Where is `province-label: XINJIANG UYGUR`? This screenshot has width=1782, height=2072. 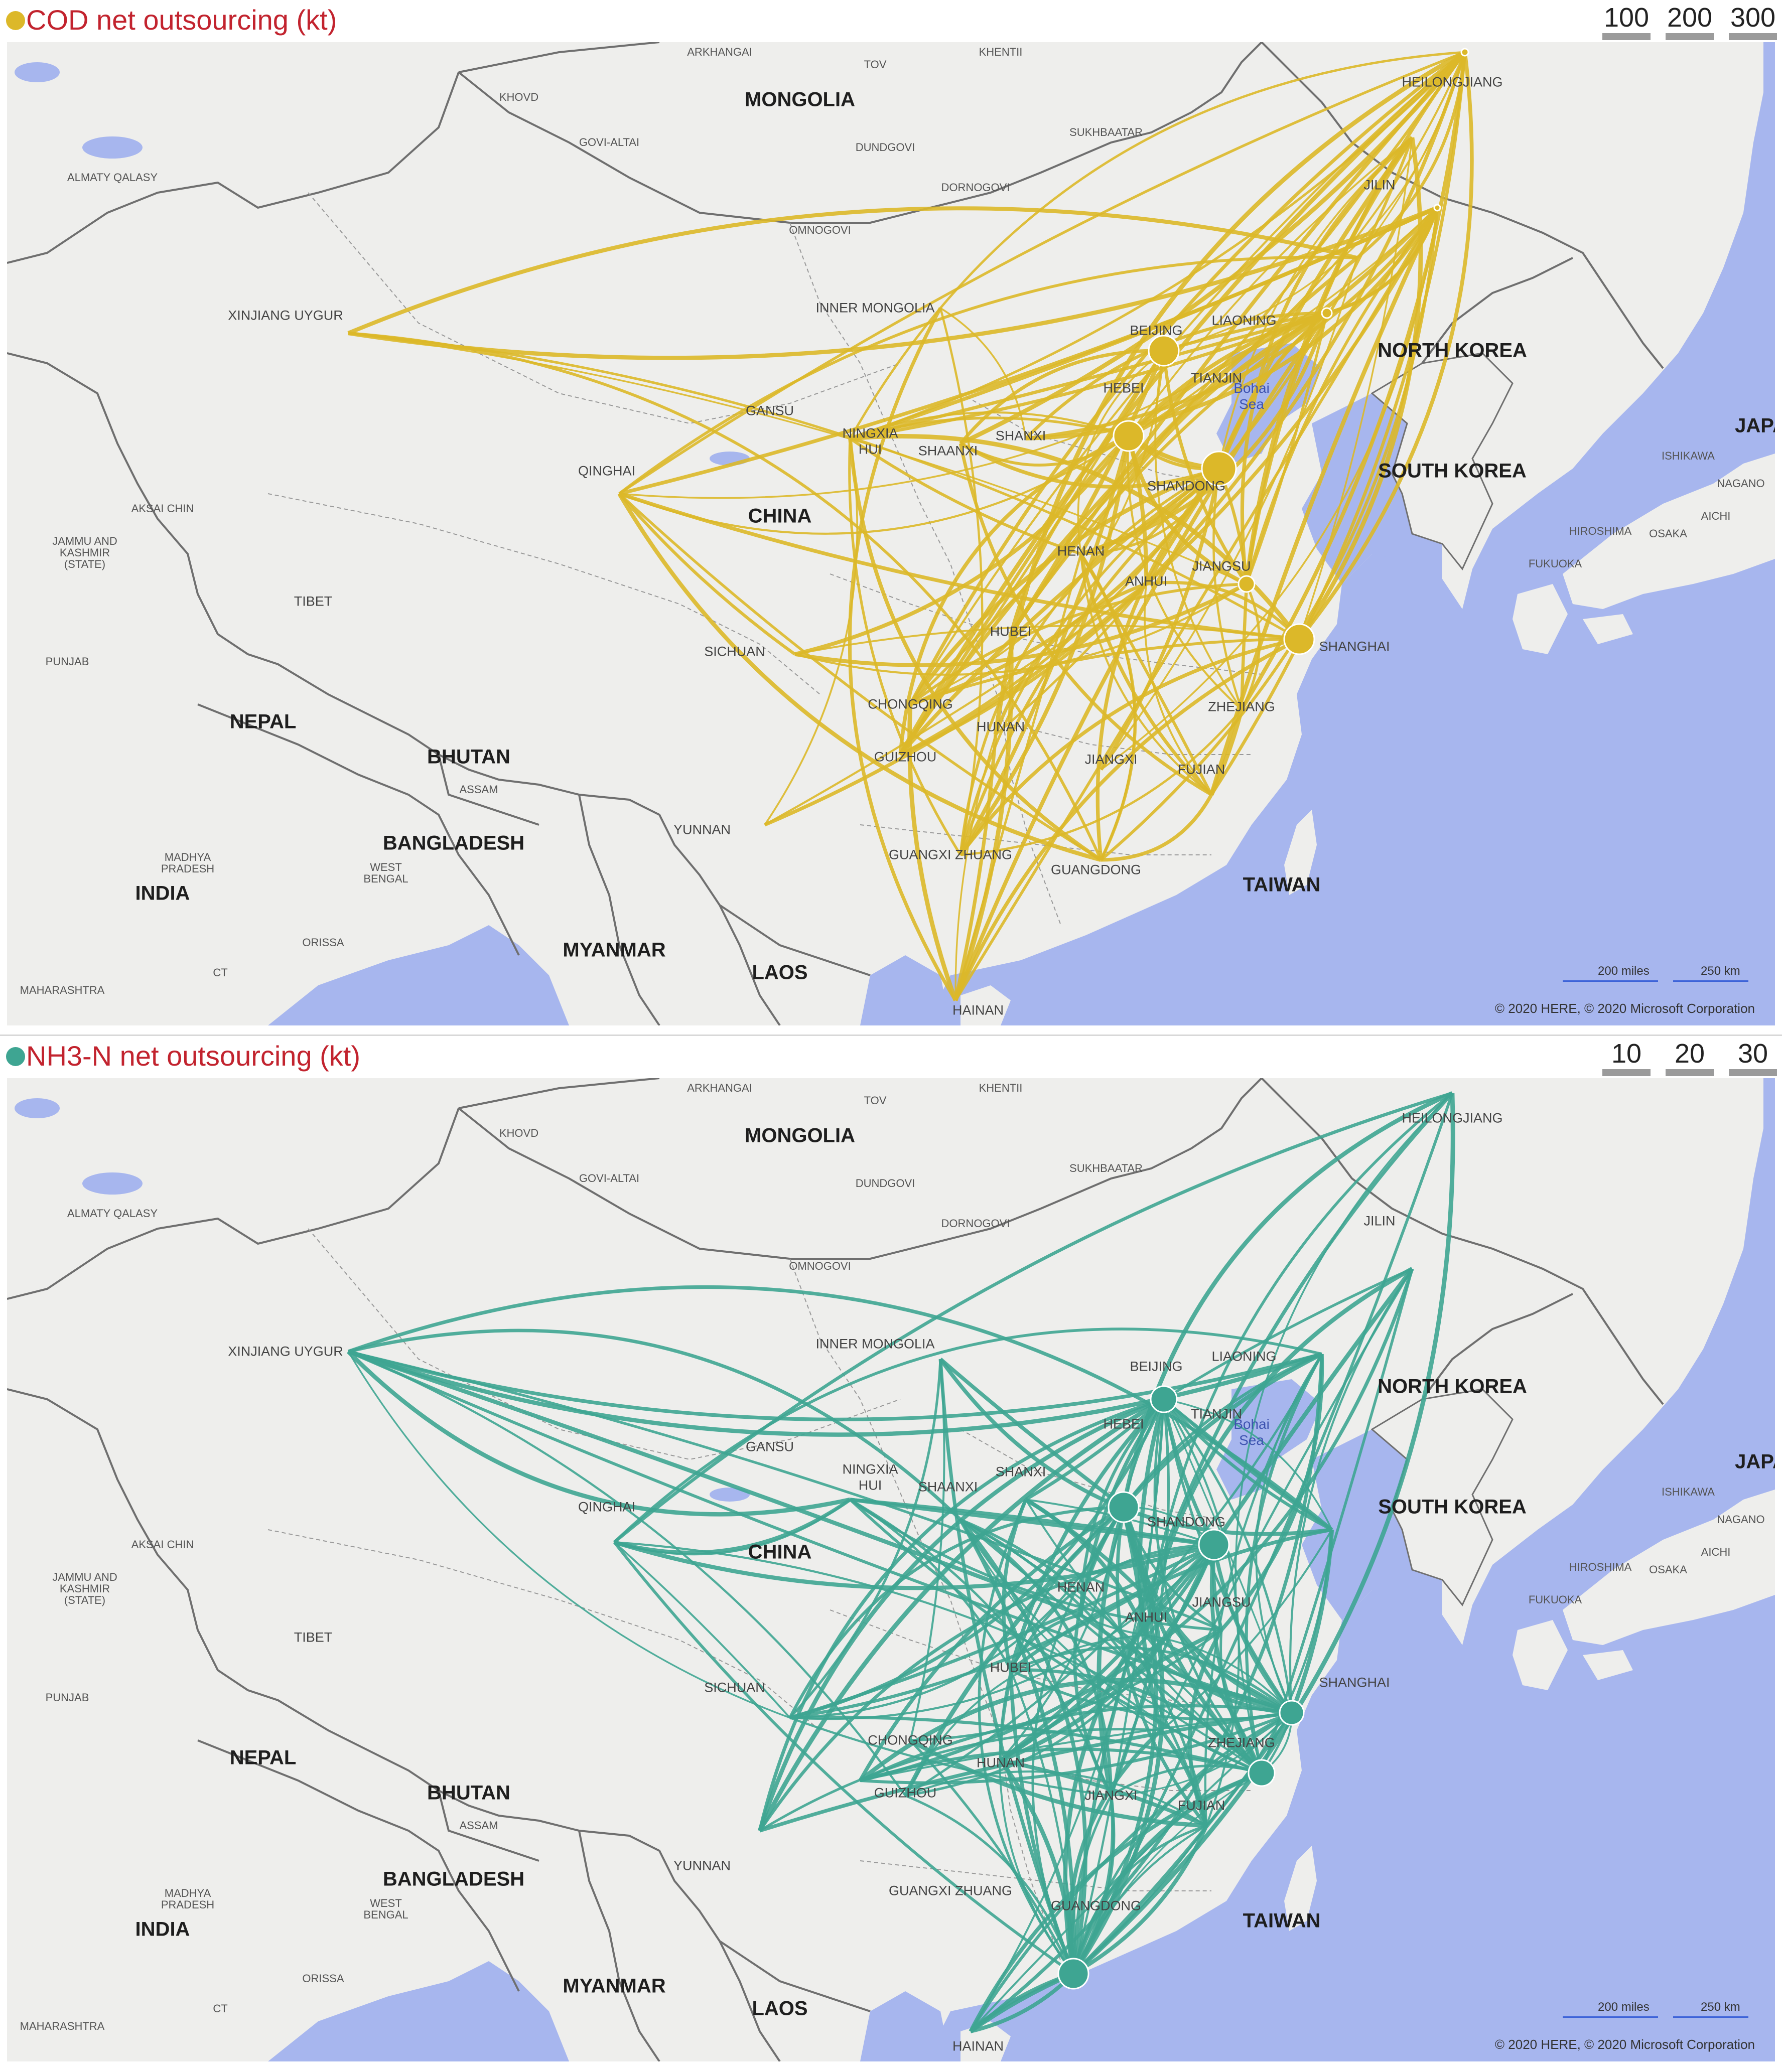
province-label: XINJIANG UYGUR is located at coordinates (285, 315).